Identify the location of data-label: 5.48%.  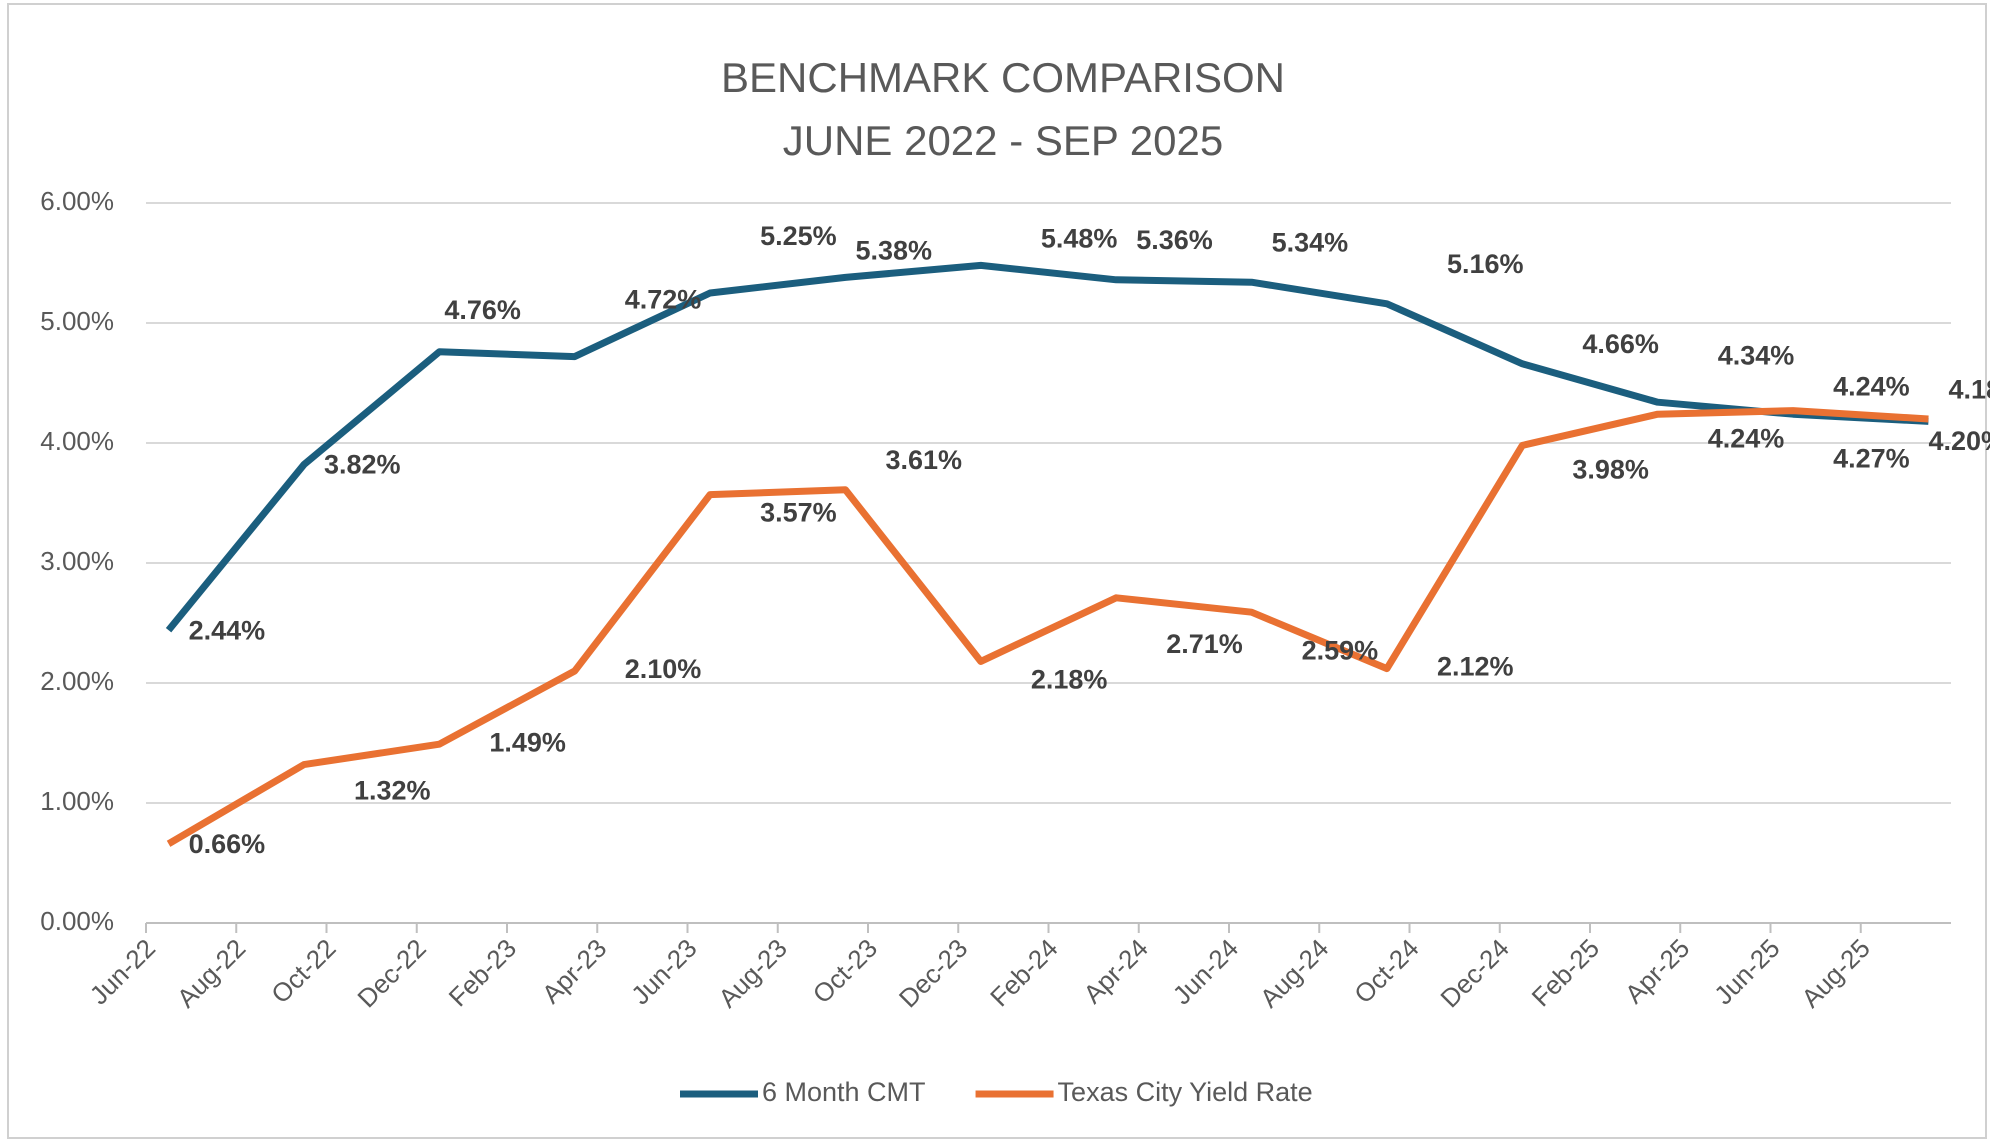
(1079, 239).